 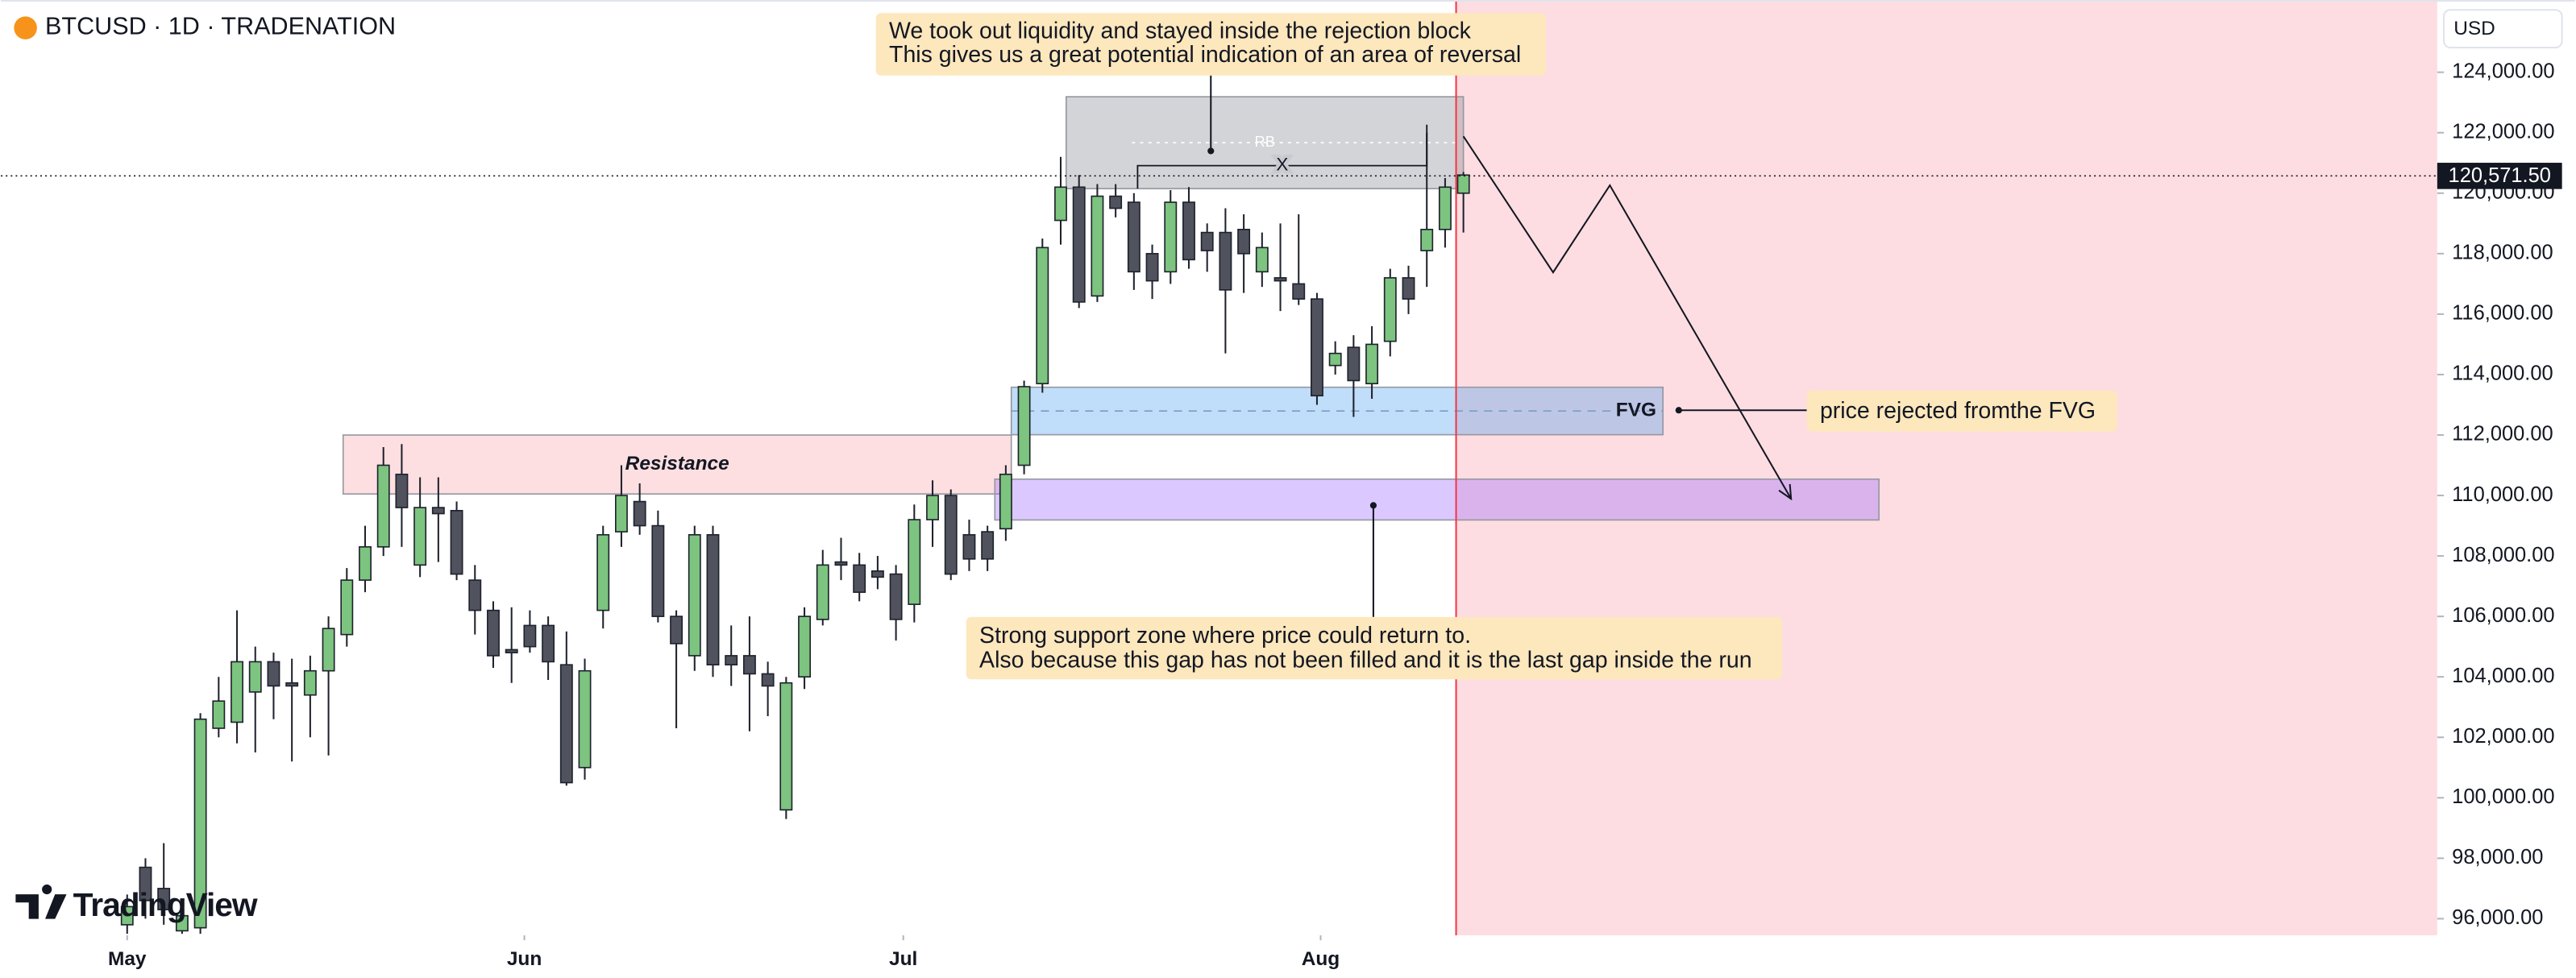 What do you see at coordinates (25, 27) in the screenshot?
I see `coin-icon` at bounding box center [25, 27].